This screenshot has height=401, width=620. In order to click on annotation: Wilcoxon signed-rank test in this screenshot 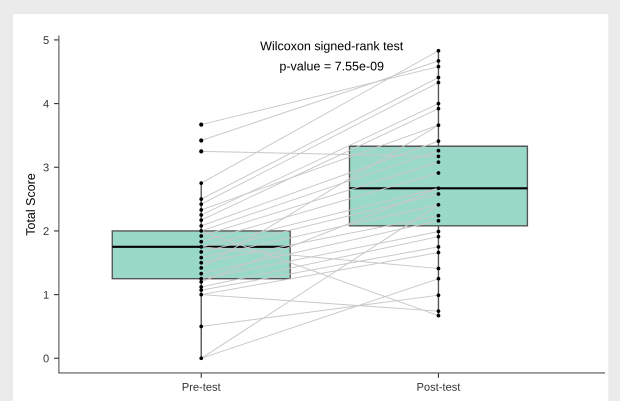, I will do `click(332, 47)`.